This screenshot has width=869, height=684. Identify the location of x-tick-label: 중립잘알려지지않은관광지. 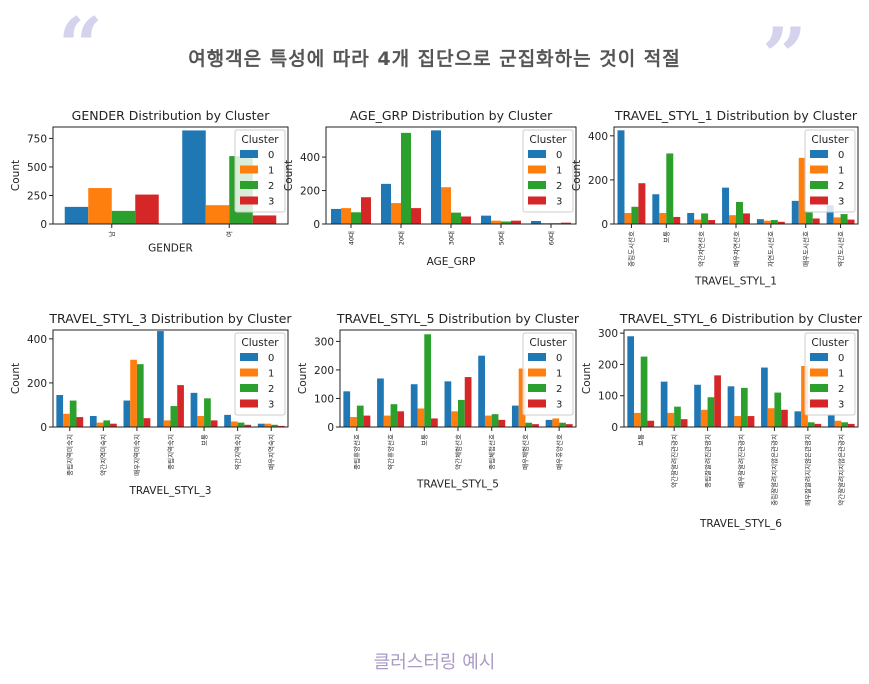
(774, 470).